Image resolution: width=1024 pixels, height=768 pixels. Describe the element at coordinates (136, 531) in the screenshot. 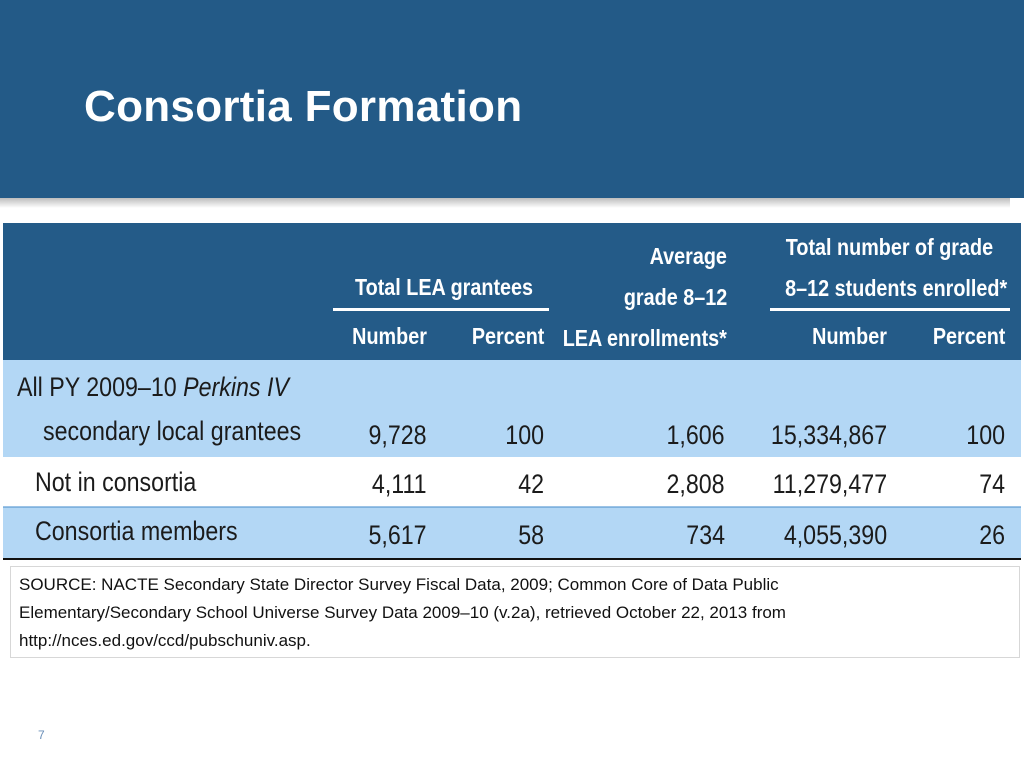

I see `row-label: Consortia members` at that location.